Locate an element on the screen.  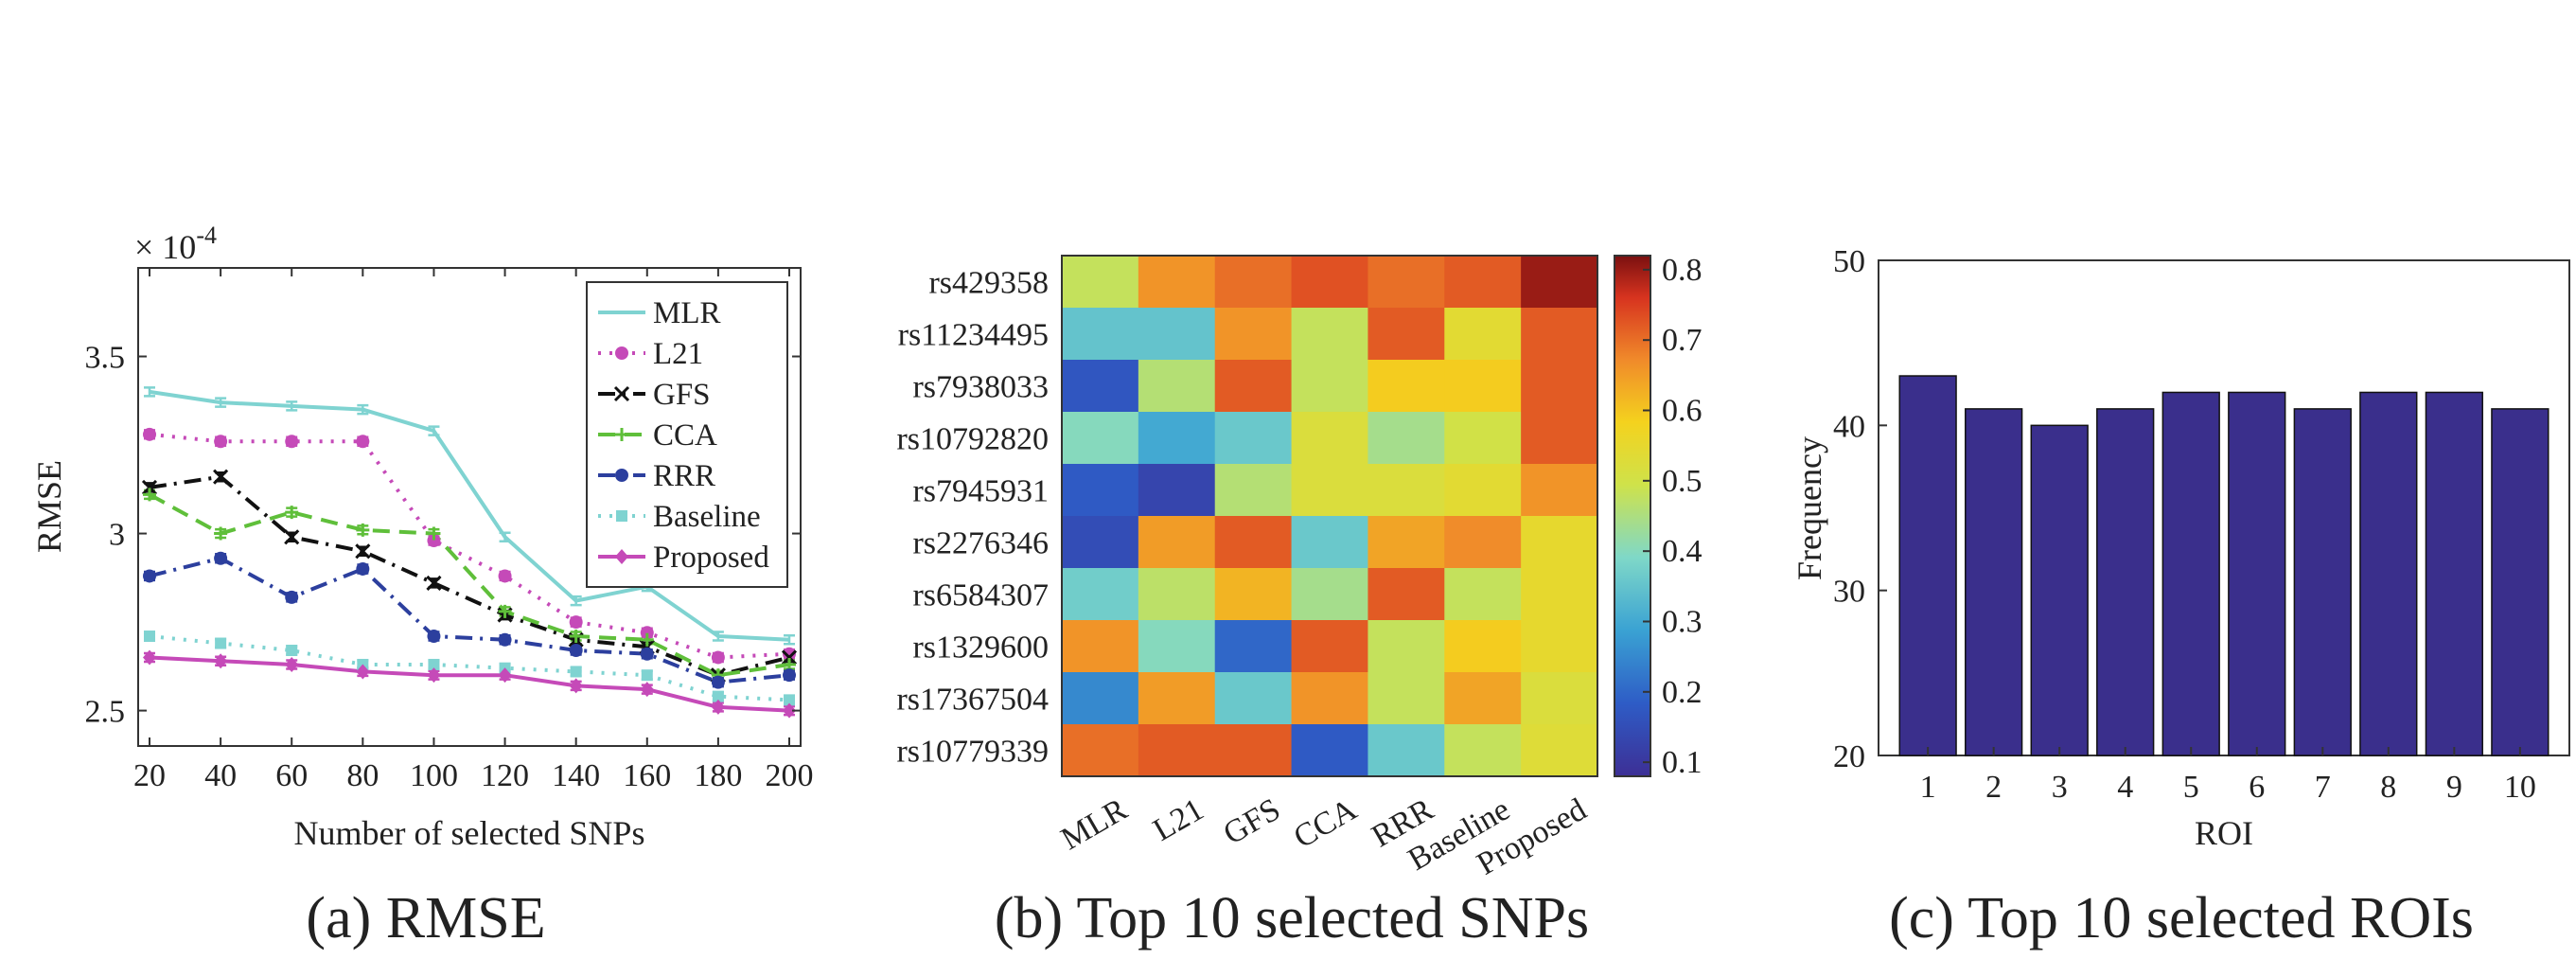
heatmap-cell-rs11234495-proposed is located at coordinates (1559, 335).